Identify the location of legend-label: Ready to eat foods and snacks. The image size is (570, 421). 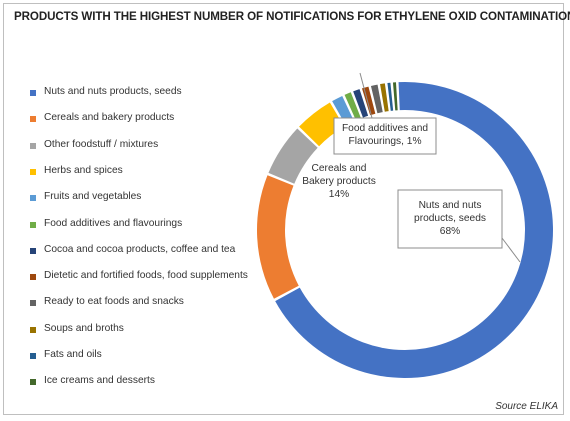
(114, 302).